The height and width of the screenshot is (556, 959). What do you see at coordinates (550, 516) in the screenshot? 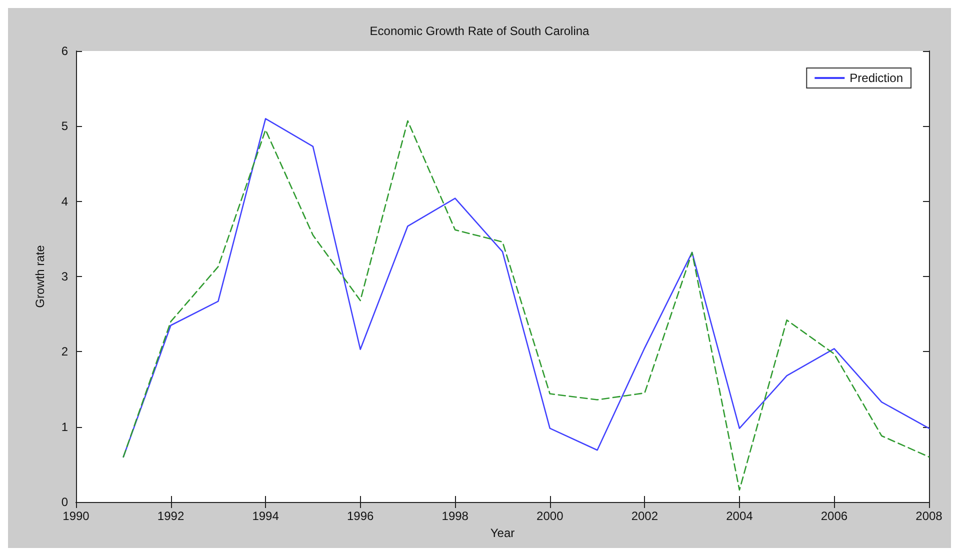
I see `x-tick-label: 2000` at bounding box center [550, 516].